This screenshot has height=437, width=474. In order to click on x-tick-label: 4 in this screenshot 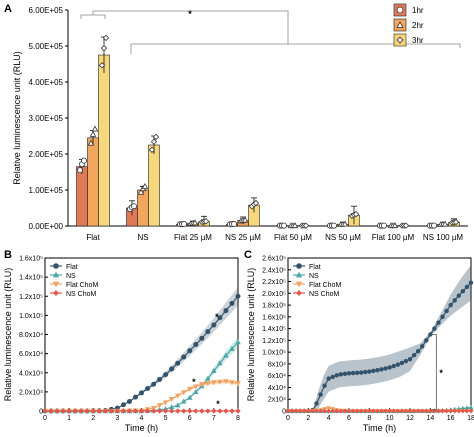, I will do `click(329, 418)`.